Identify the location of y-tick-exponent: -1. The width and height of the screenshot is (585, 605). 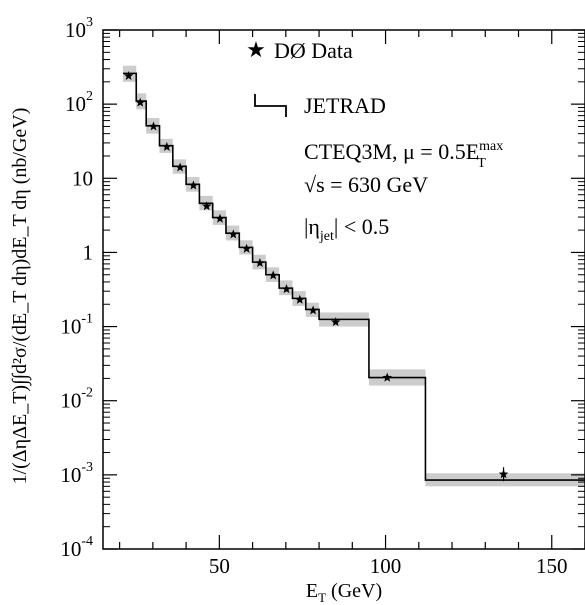
(87, 319).